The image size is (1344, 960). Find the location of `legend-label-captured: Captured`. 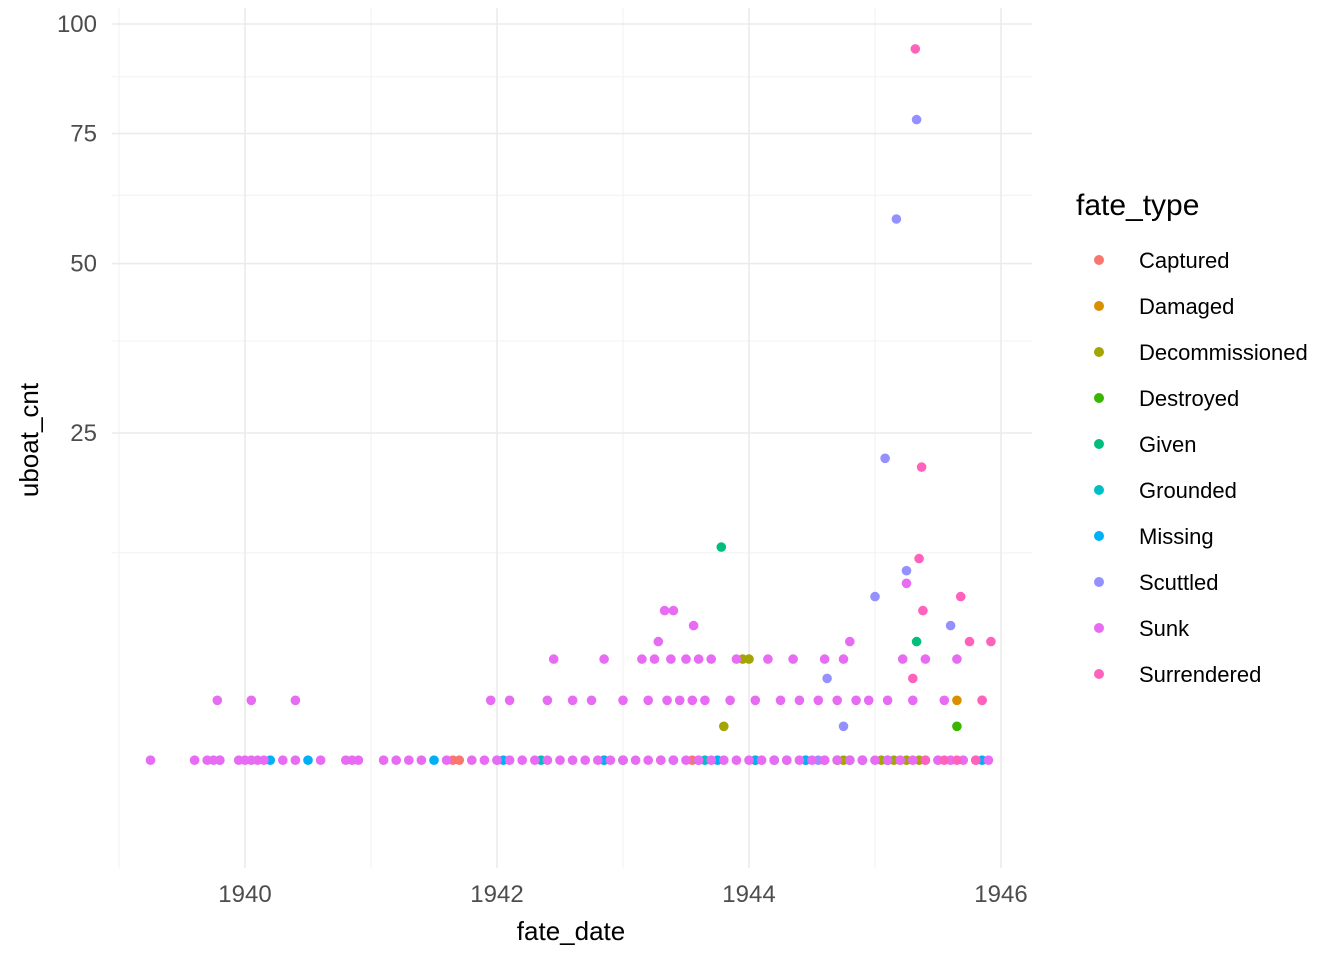

legend-label-captured: Captured is located at coordinates (1184, 260).